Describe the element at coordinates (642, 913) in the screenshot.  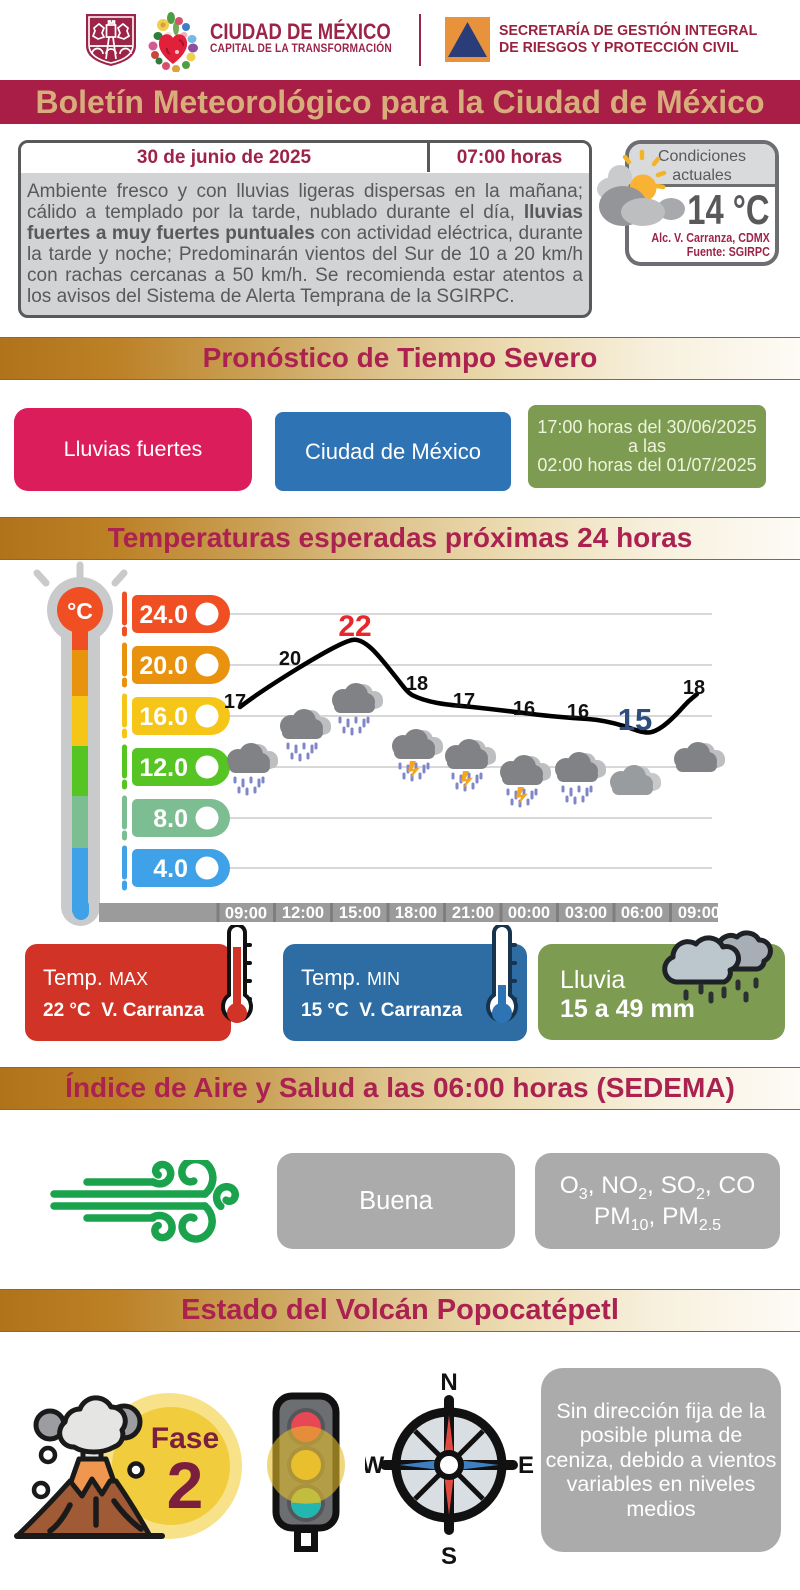
I see `svg-text: 06:00` at that location.